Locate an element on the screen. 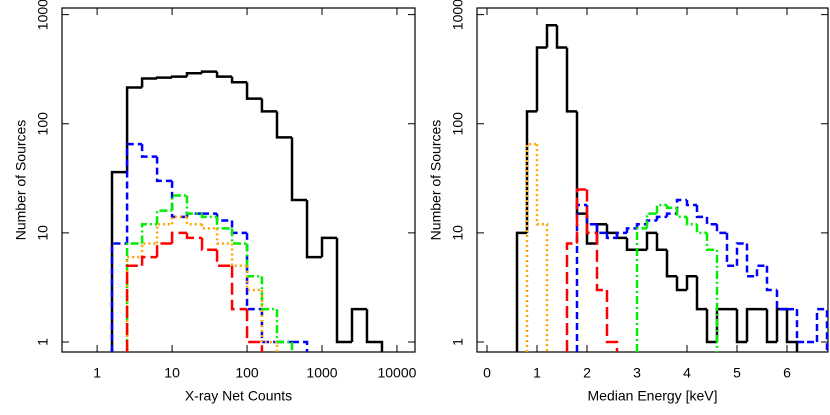  y-axis-label: Number of Sources is located at coordinates (436, 180).